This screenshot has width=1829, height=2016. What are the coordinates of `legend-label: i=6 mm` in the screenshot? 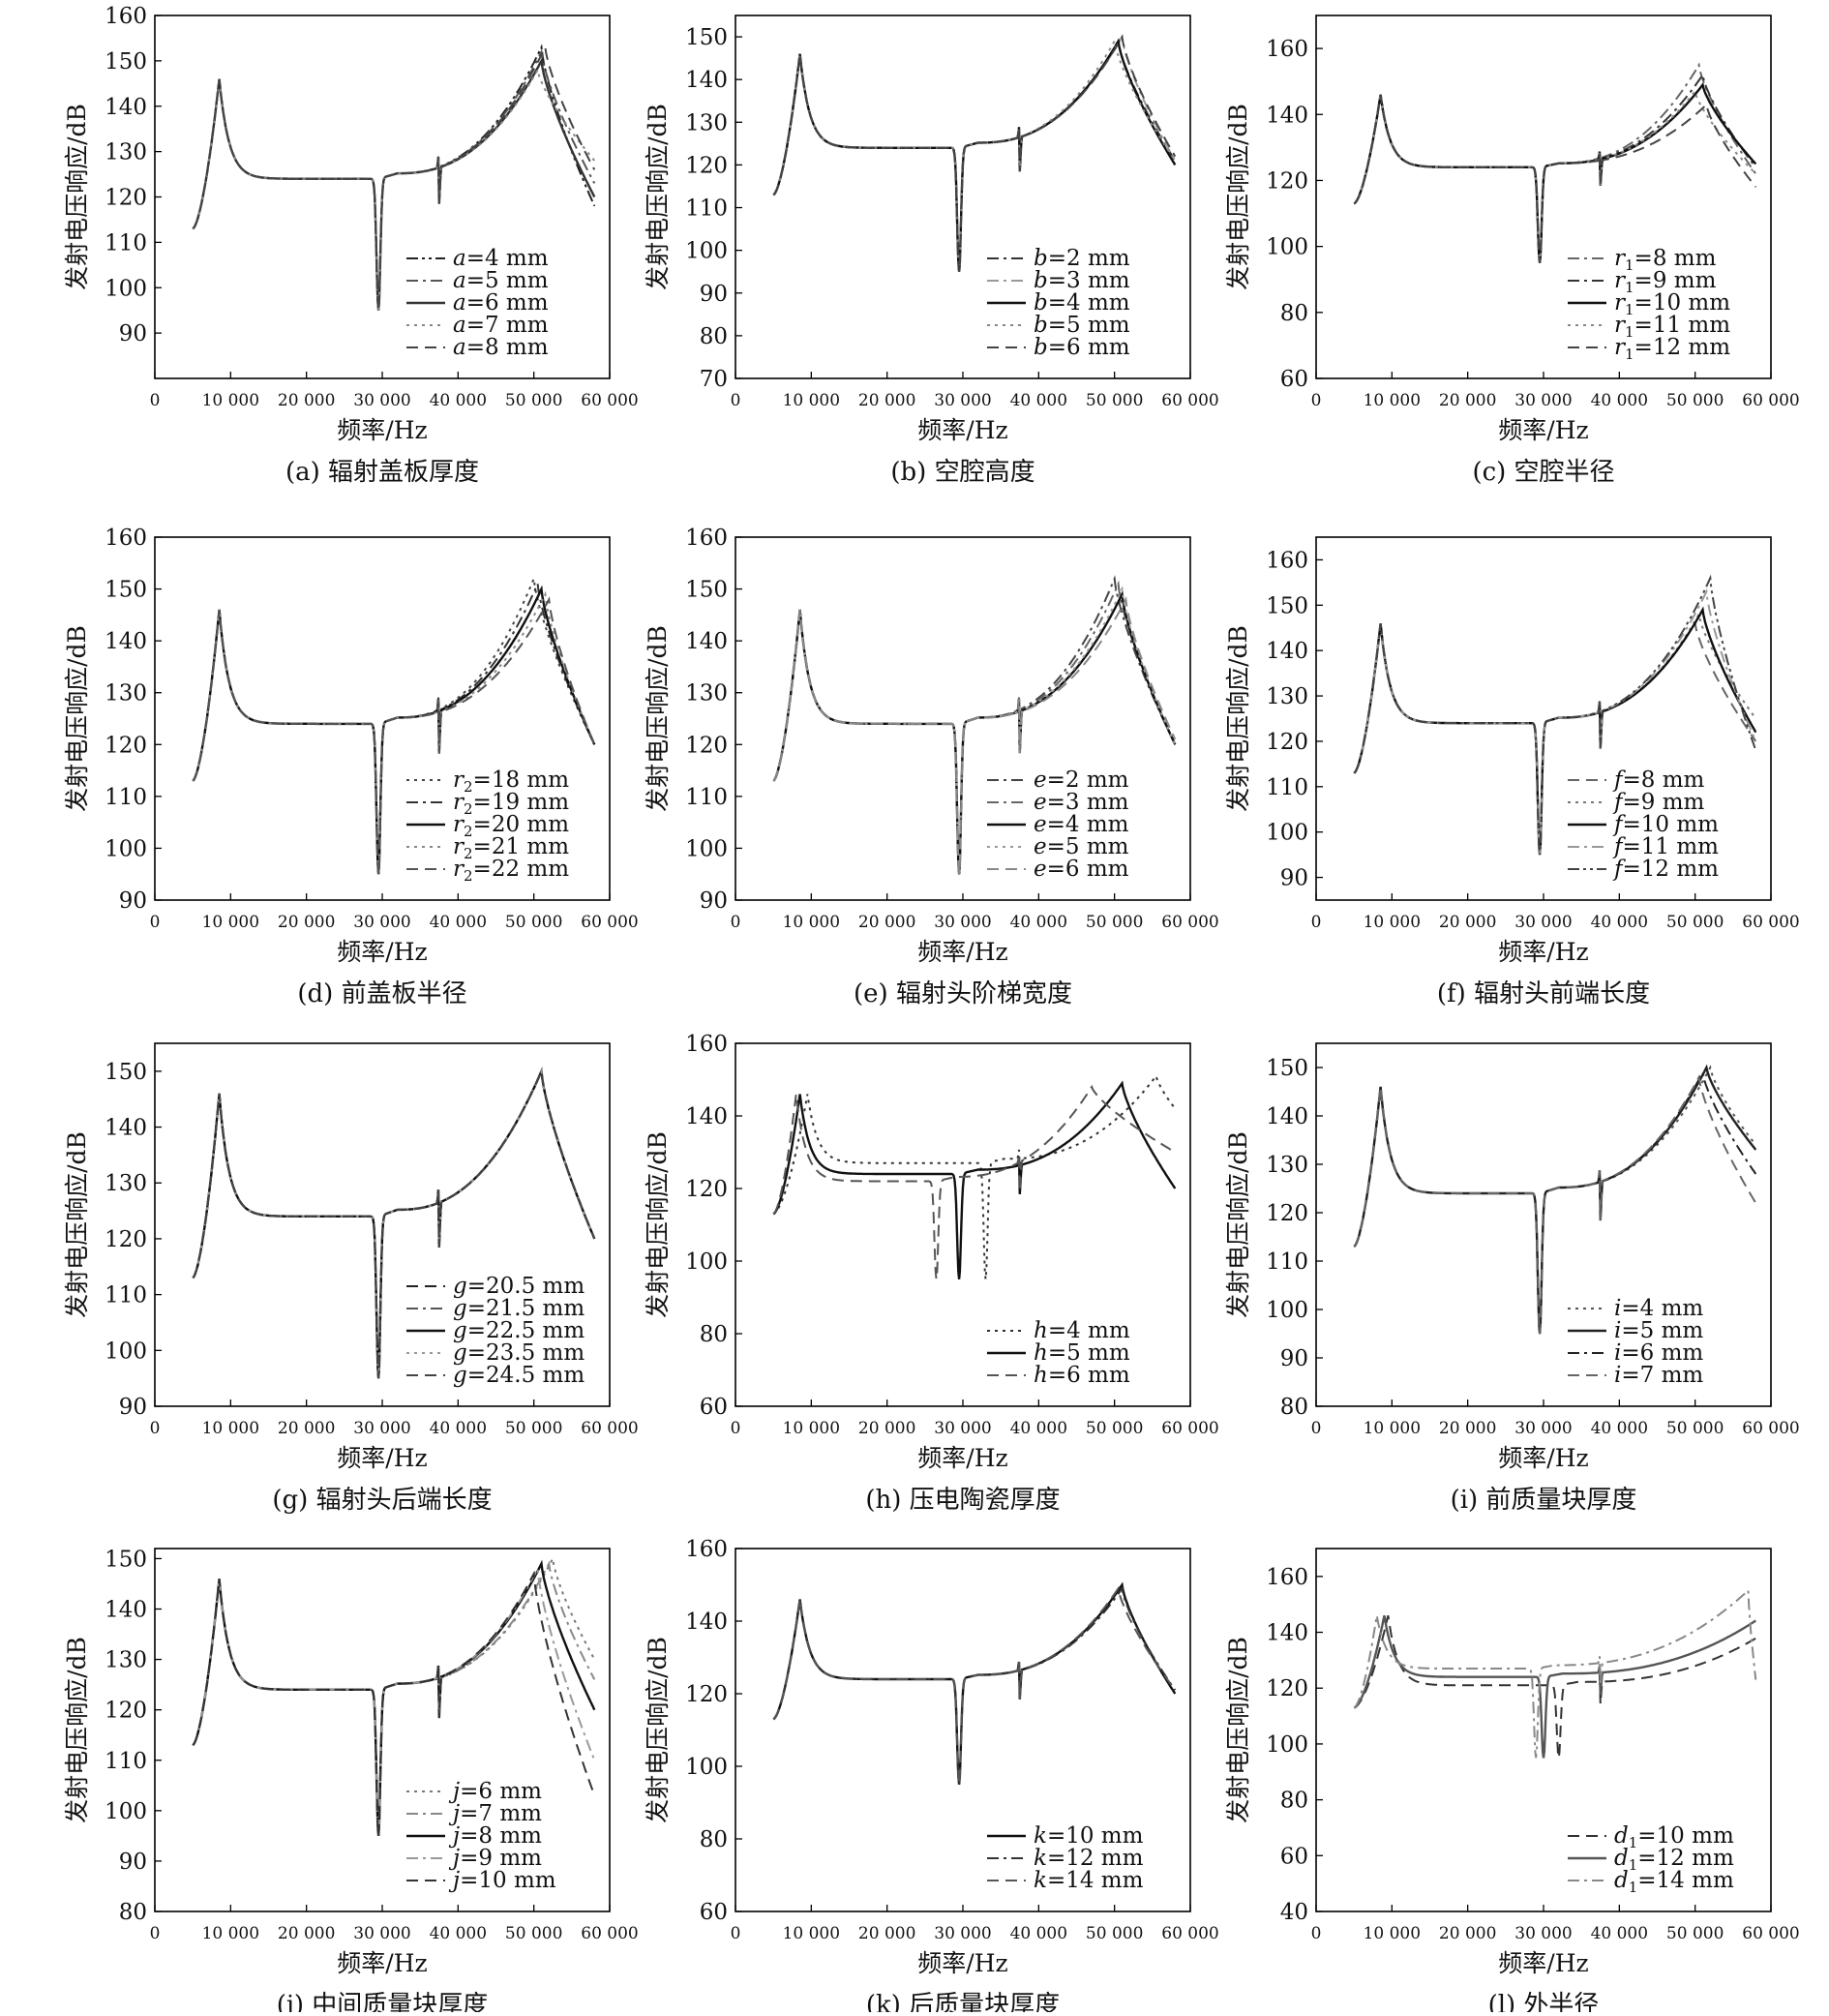 It's located at (1658, 1353).